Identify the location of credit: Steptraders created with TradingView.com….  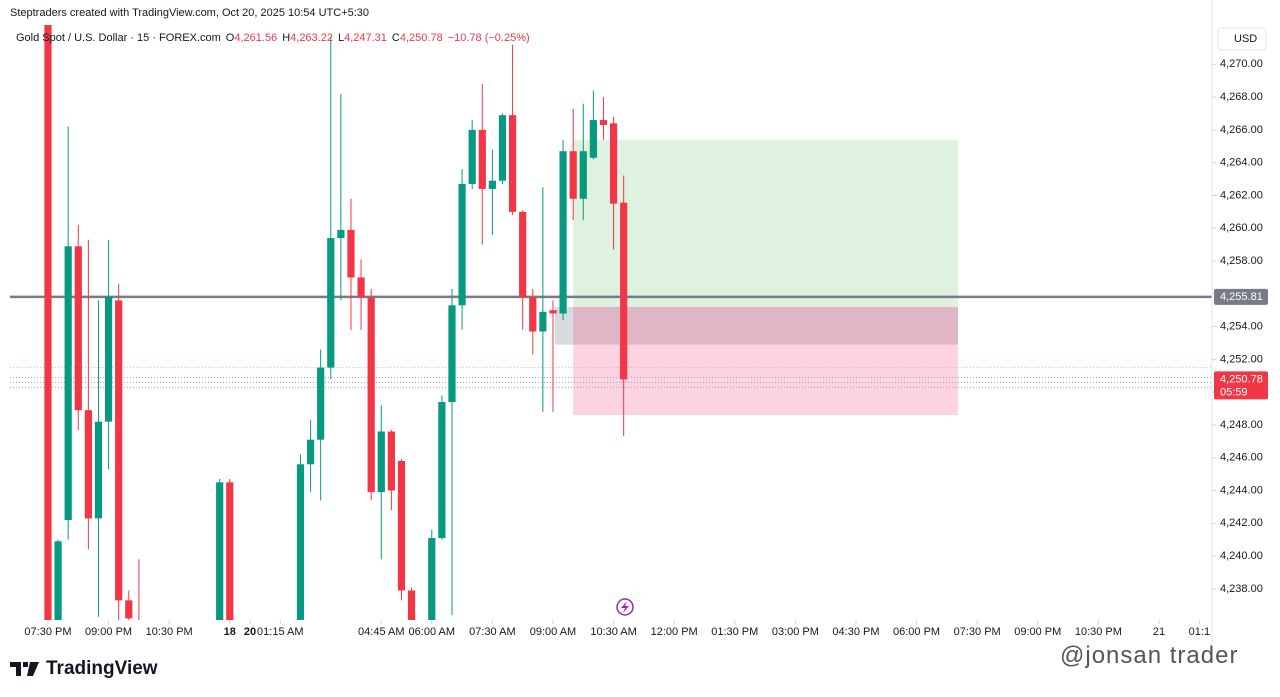
(190, 13).